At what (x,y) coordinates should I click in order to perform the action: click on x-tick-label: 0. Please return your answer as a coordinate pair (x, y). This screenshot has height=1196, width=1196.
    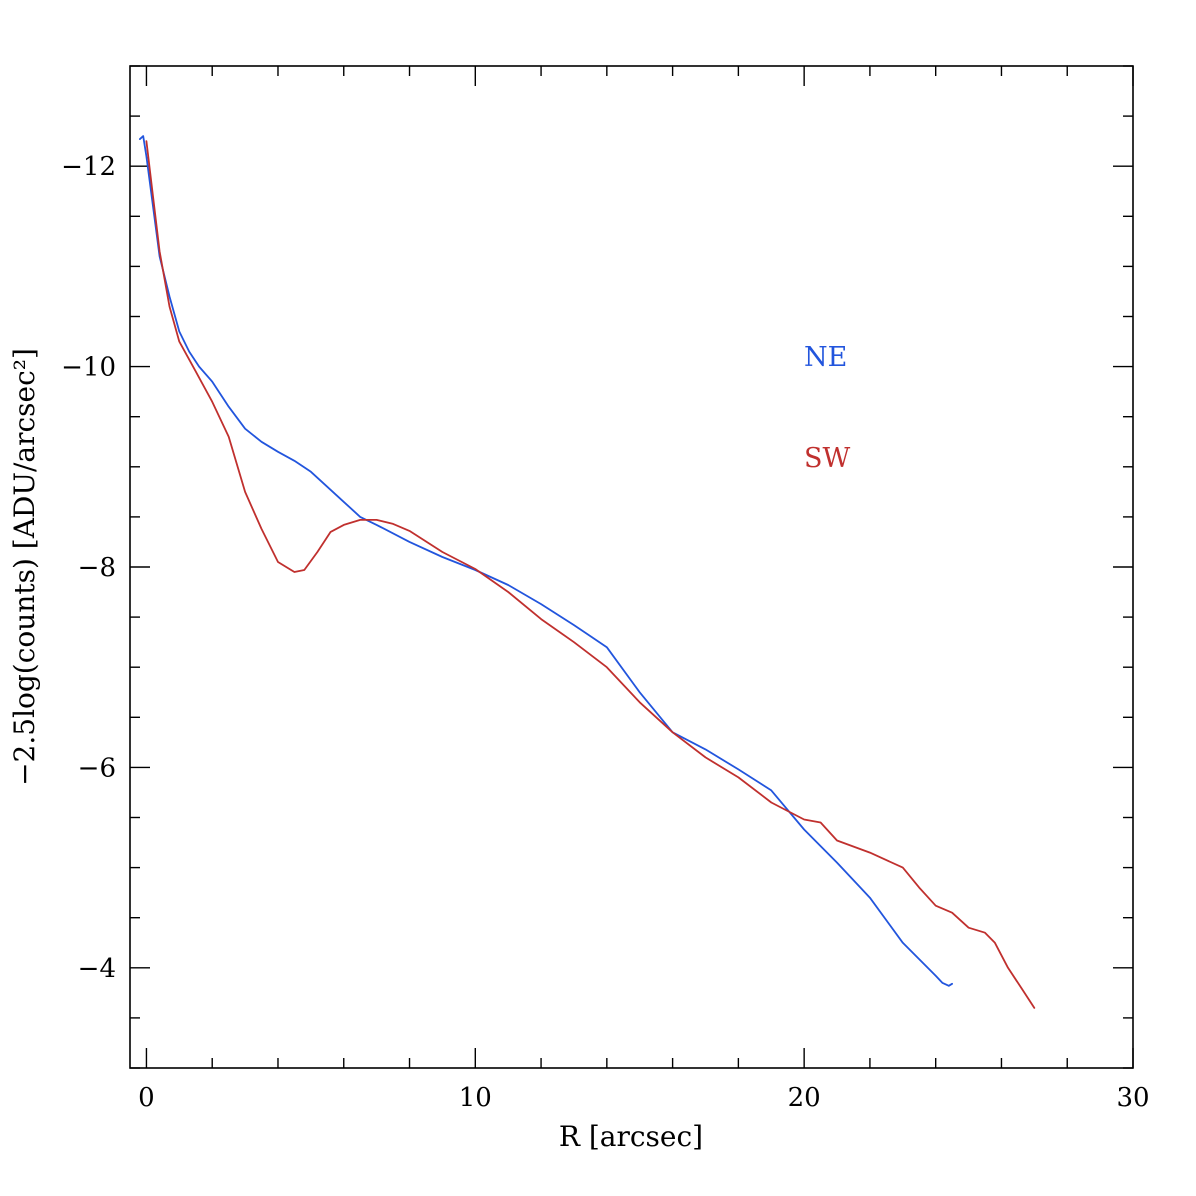
    Looking at the image, I should click on (146, 1098).